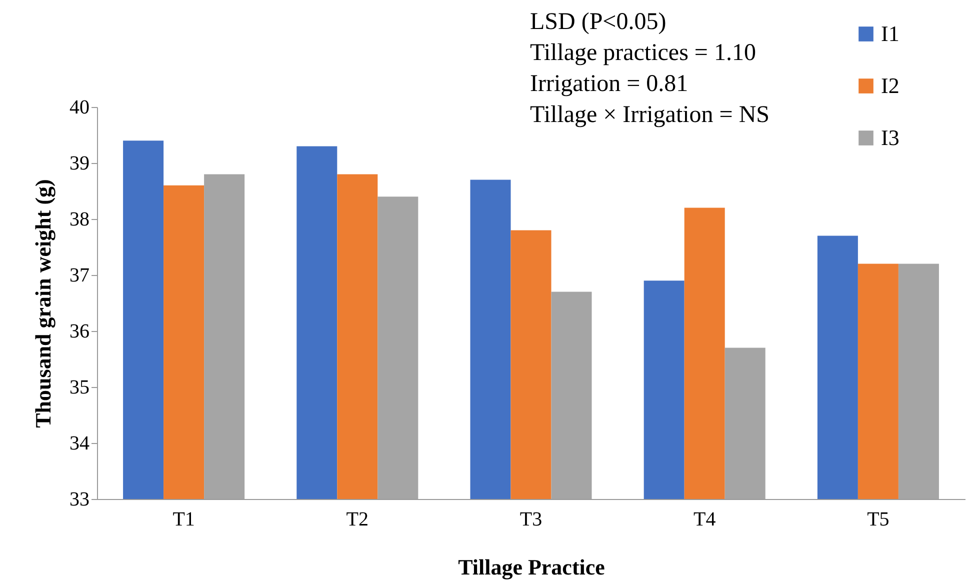 This screenshot has height=585, width=971. I want to click on x-tick-label: T3, so click(531, 519).